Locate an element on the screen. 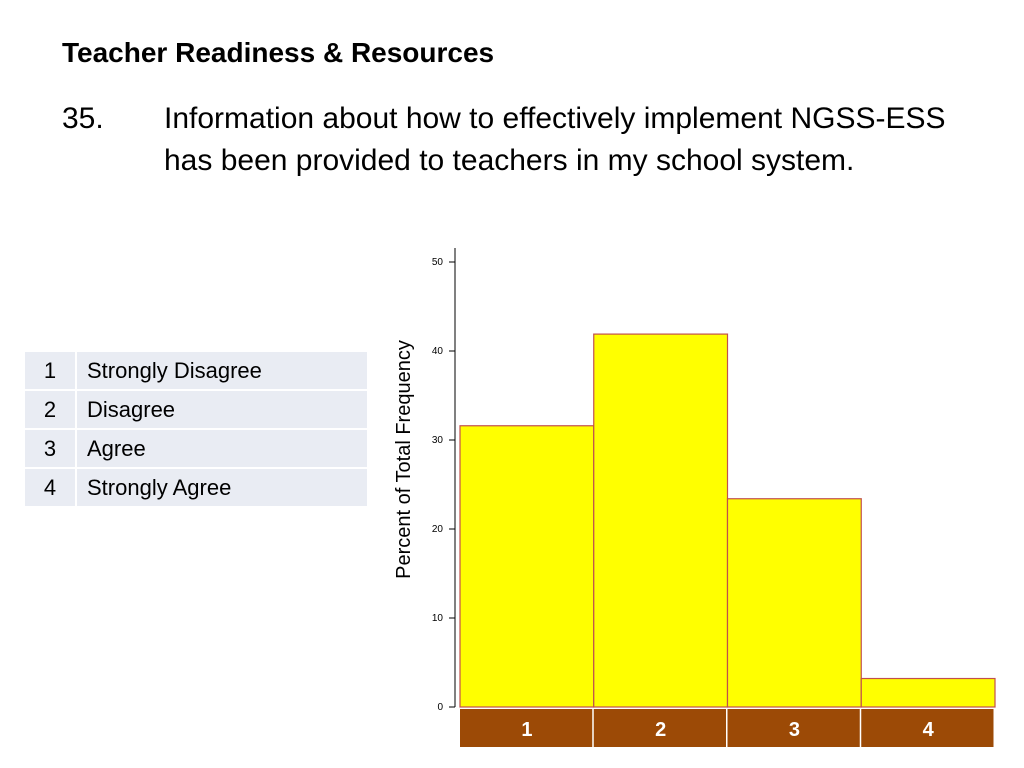  y-tick-label: 10 is located at coordinates (438, 618).